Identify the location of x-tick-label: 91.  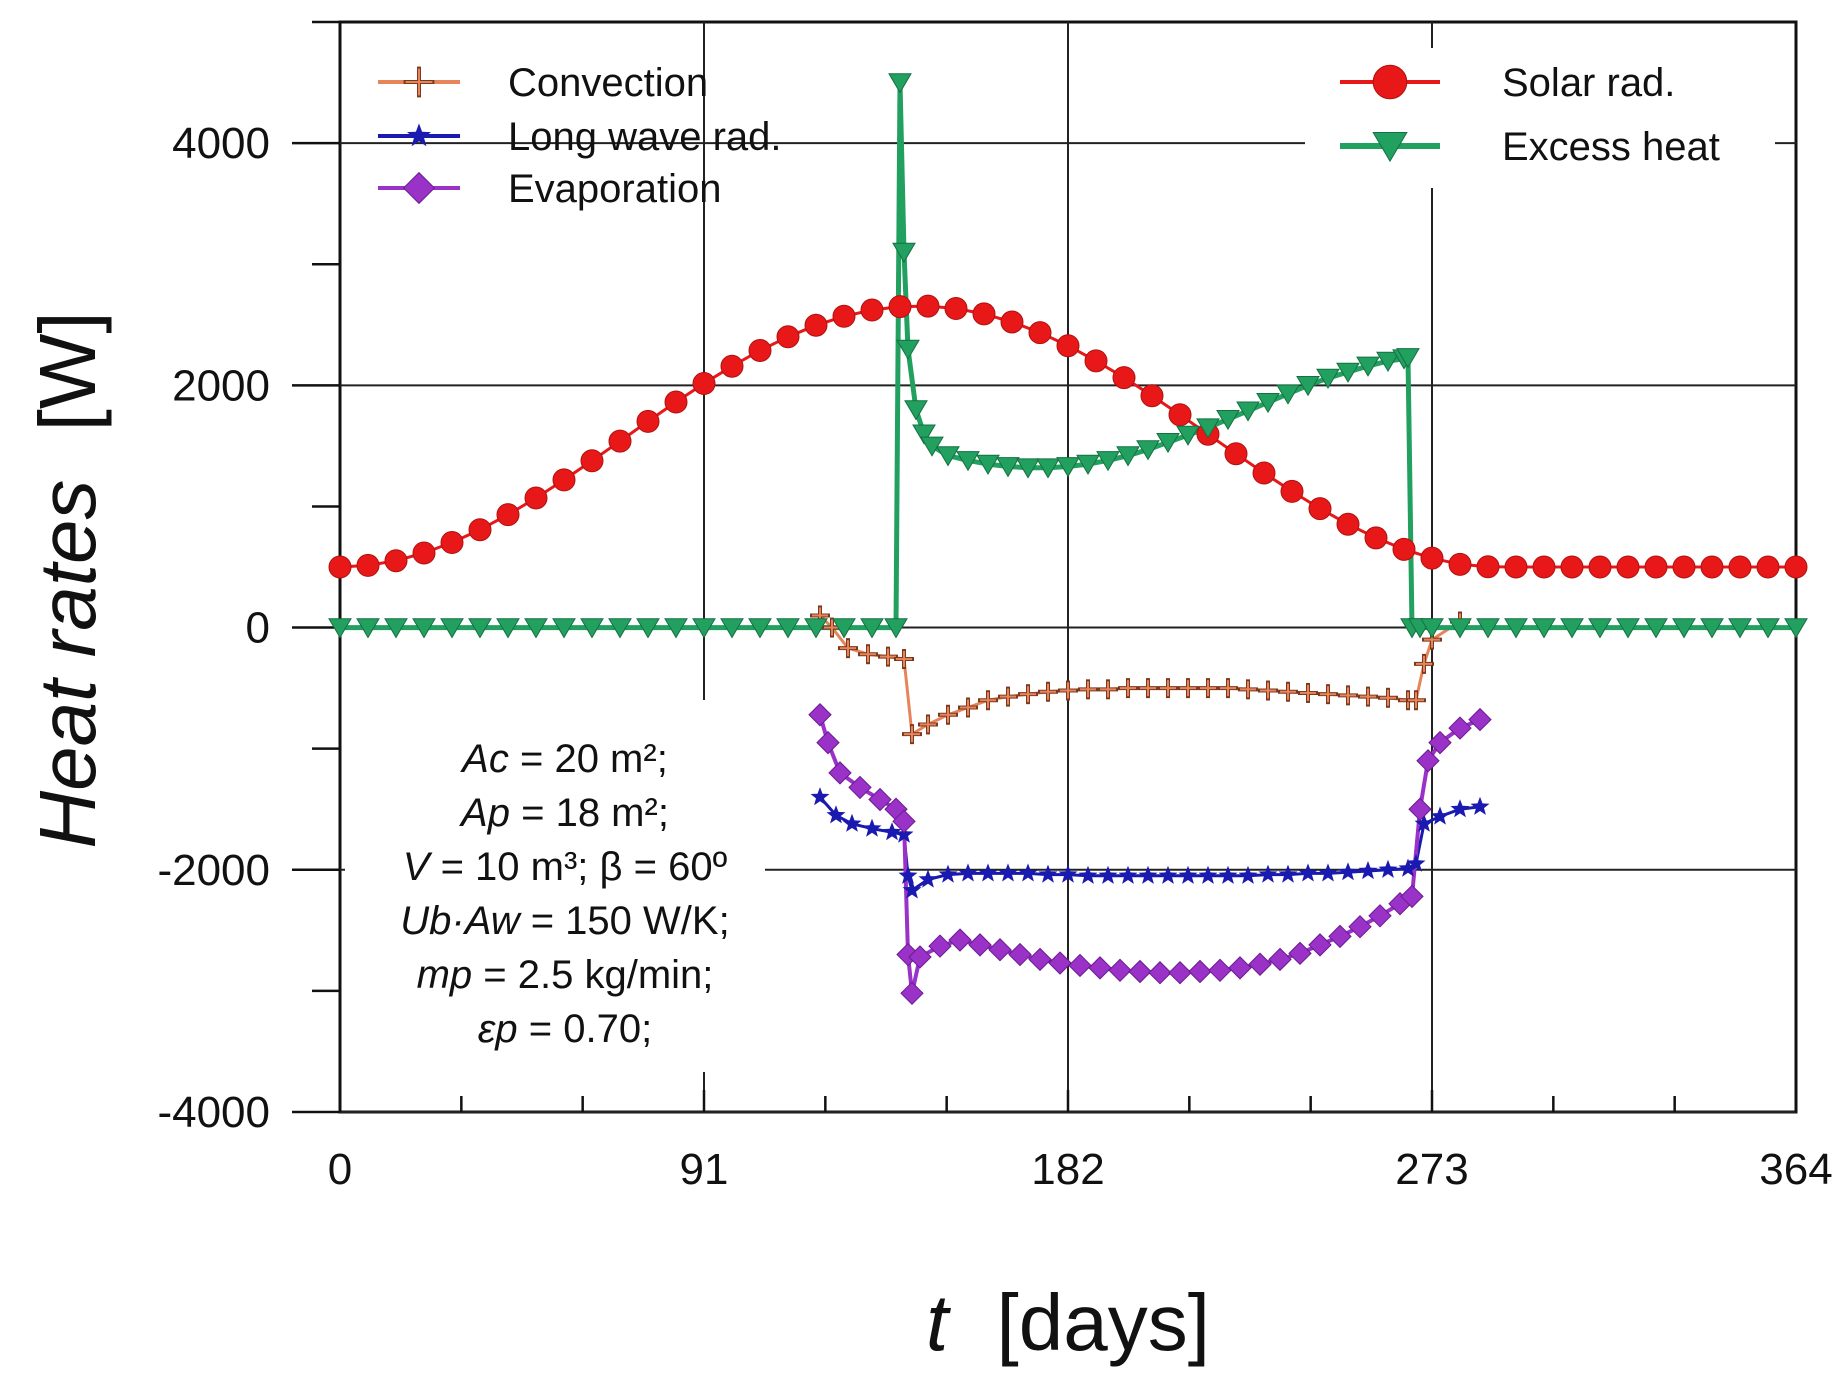
(704, 1169).